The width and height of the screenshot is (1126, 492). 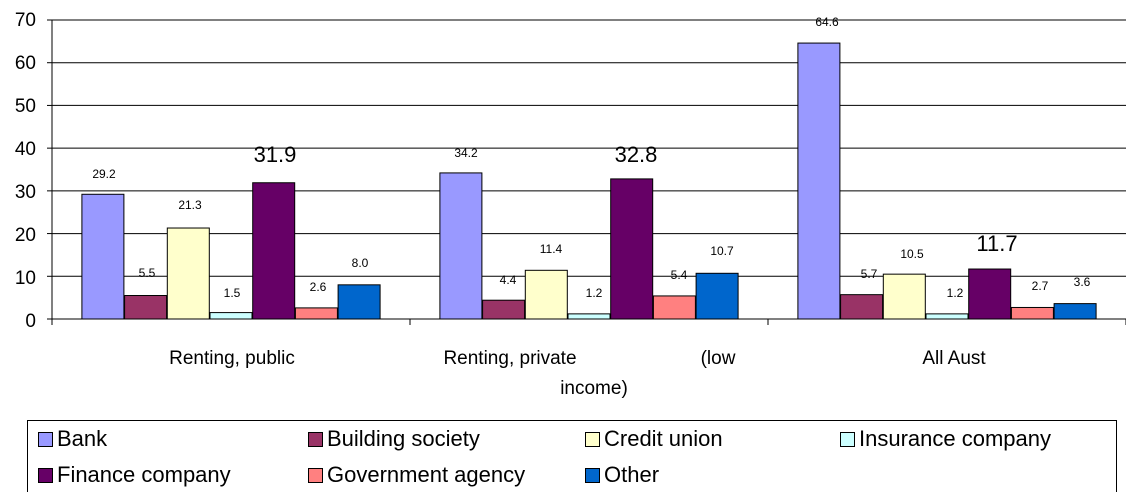 I want to click on data-label: 11.4, so click(x=551, y=249).